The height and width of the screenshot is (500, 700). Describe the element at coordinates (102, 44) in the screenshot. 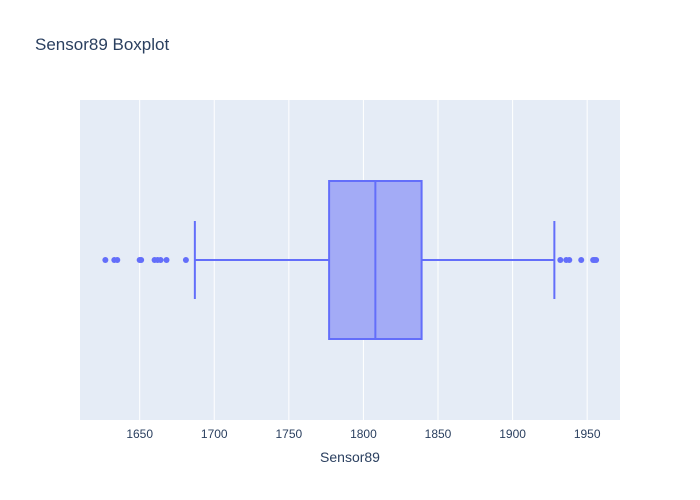

I see `chart-title: Sensor89 Boxplot` at that location.